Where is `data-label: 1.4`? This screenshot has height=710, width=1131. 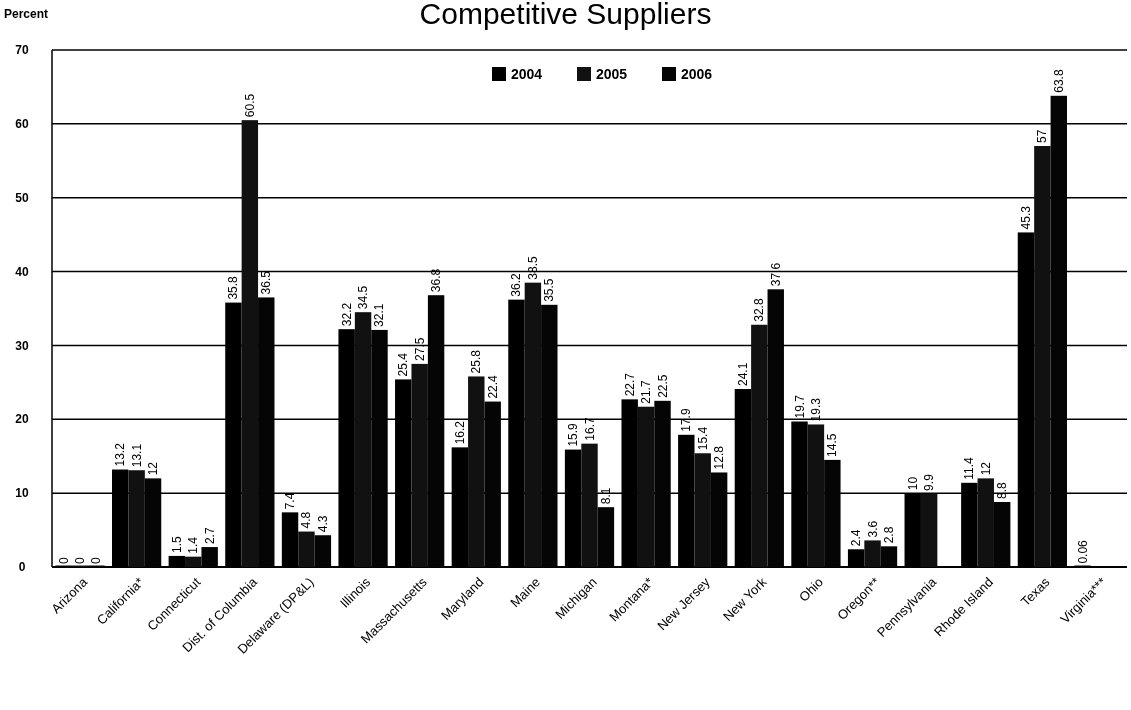
data-label: 1.4 is located at coordinates (193, 545).